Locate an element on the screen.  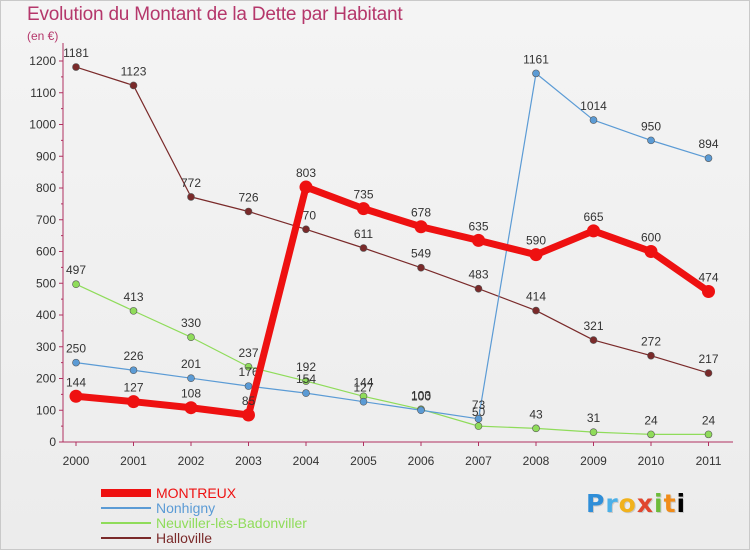
x-tick-label: 2006 is located at coordinates (421, 461).